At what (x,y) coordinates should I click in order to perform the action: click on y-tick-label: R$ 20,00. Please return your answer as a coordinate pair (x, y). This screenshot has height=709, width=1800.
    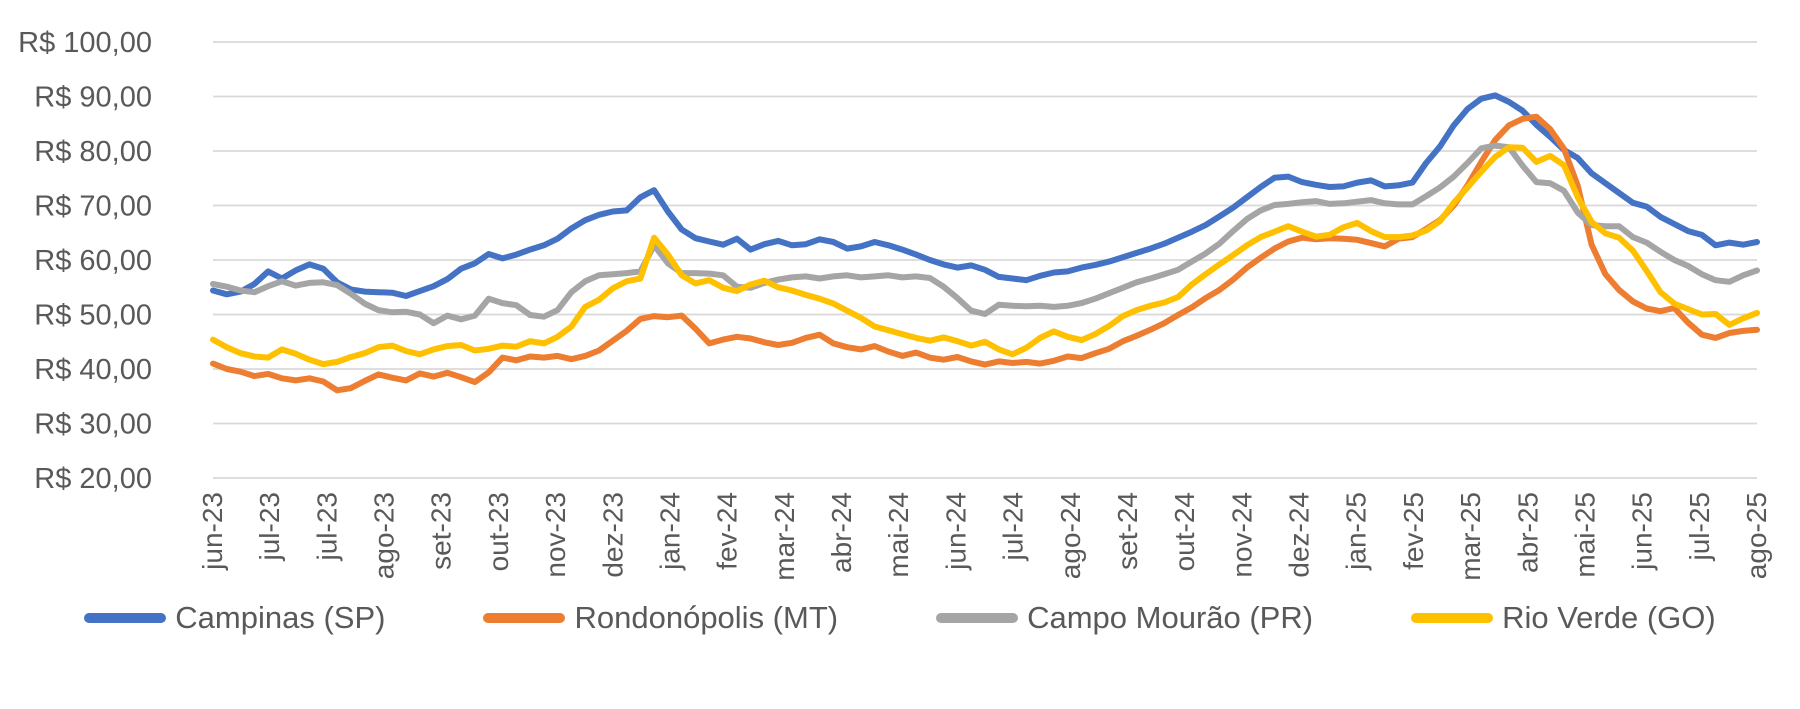
    Looking at the image, I should click on (93, 479).